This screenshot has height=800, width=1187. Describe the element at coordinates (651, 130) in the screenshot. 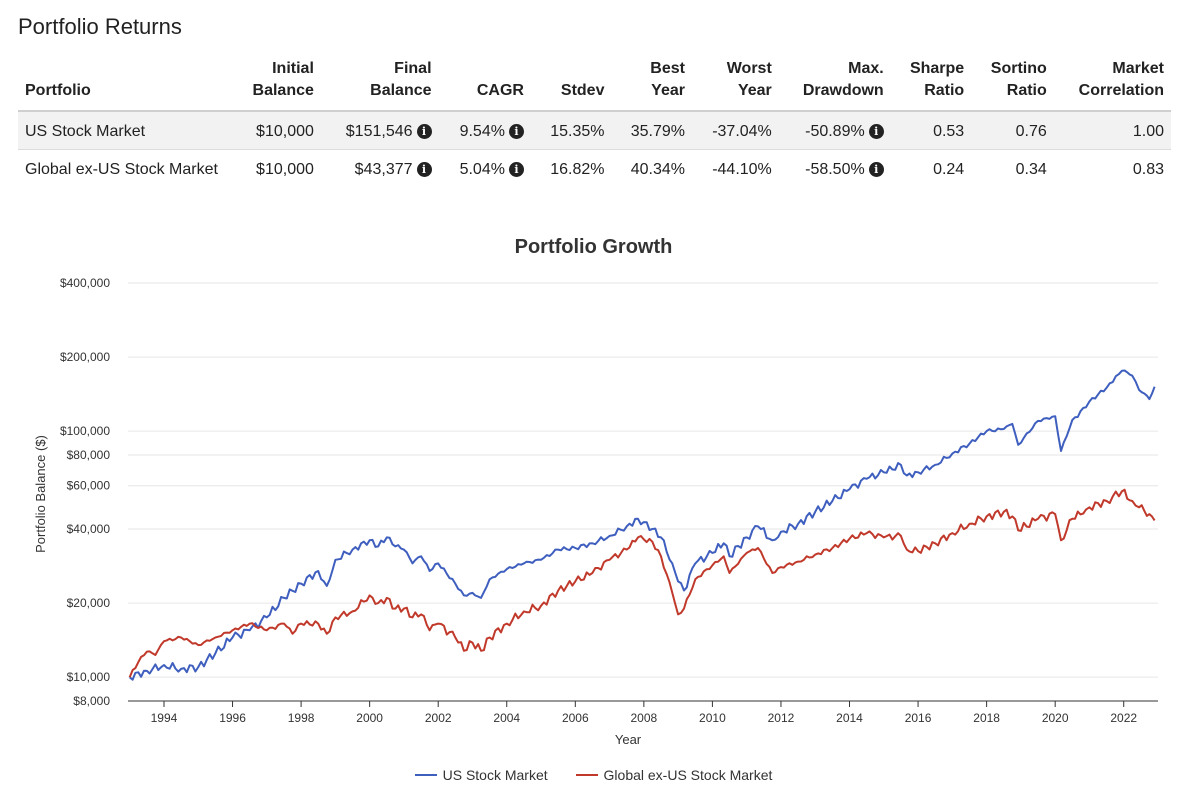

I see `cell-best-year: 35.79%` at that location.